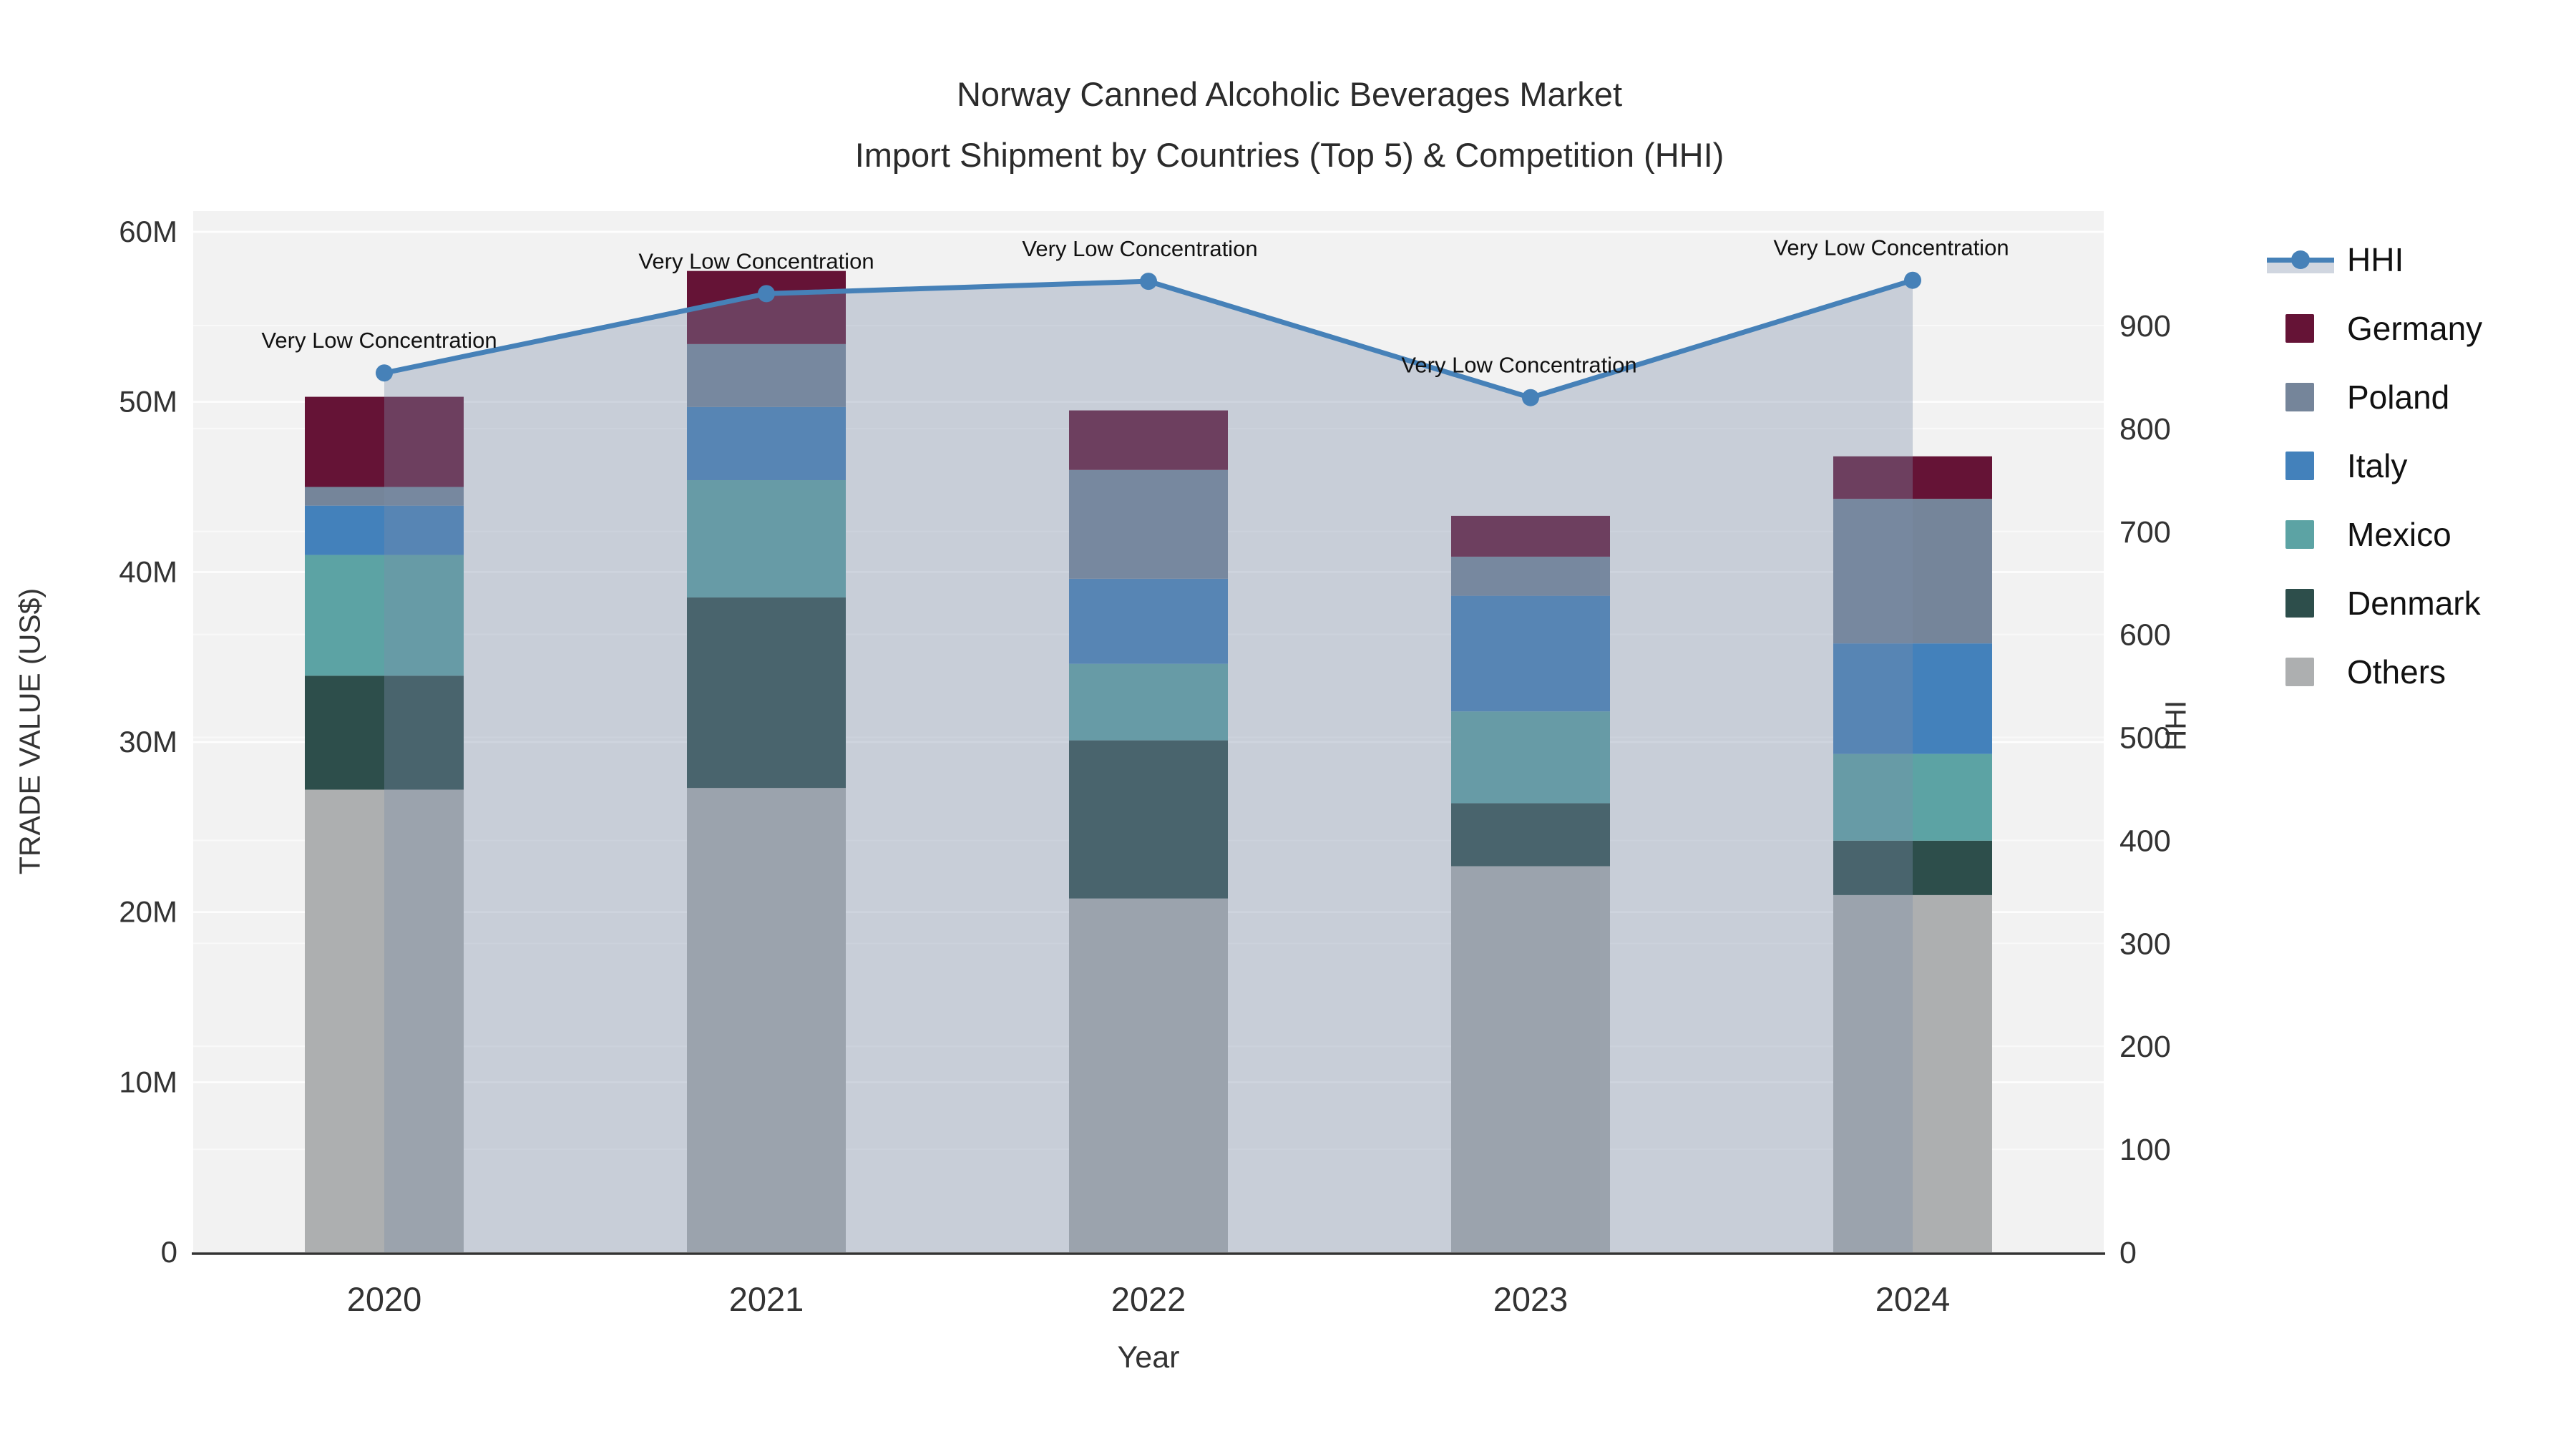 The image size is (2576, 1449). Describe the element at coordinates (2145, 429) in the screenshot. I see `y-tick-right-800: 800` at that location.